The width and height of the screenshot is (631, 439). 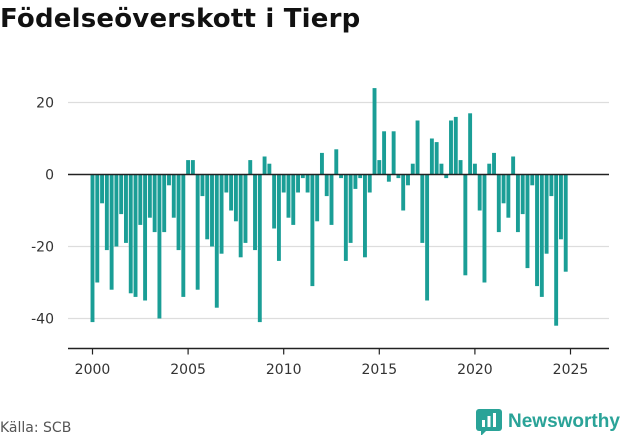 What do you see at coordinates (188, 370) in the screenshot?
I see `x-tick-label: 2005` at bounding box center [188, 370].